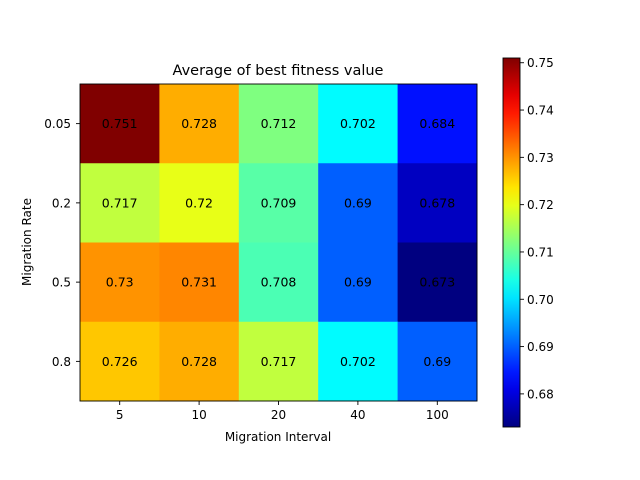 The image size is (640, 480). I want to click on colorbar-tick-label: 0.73, so click(540, 158).